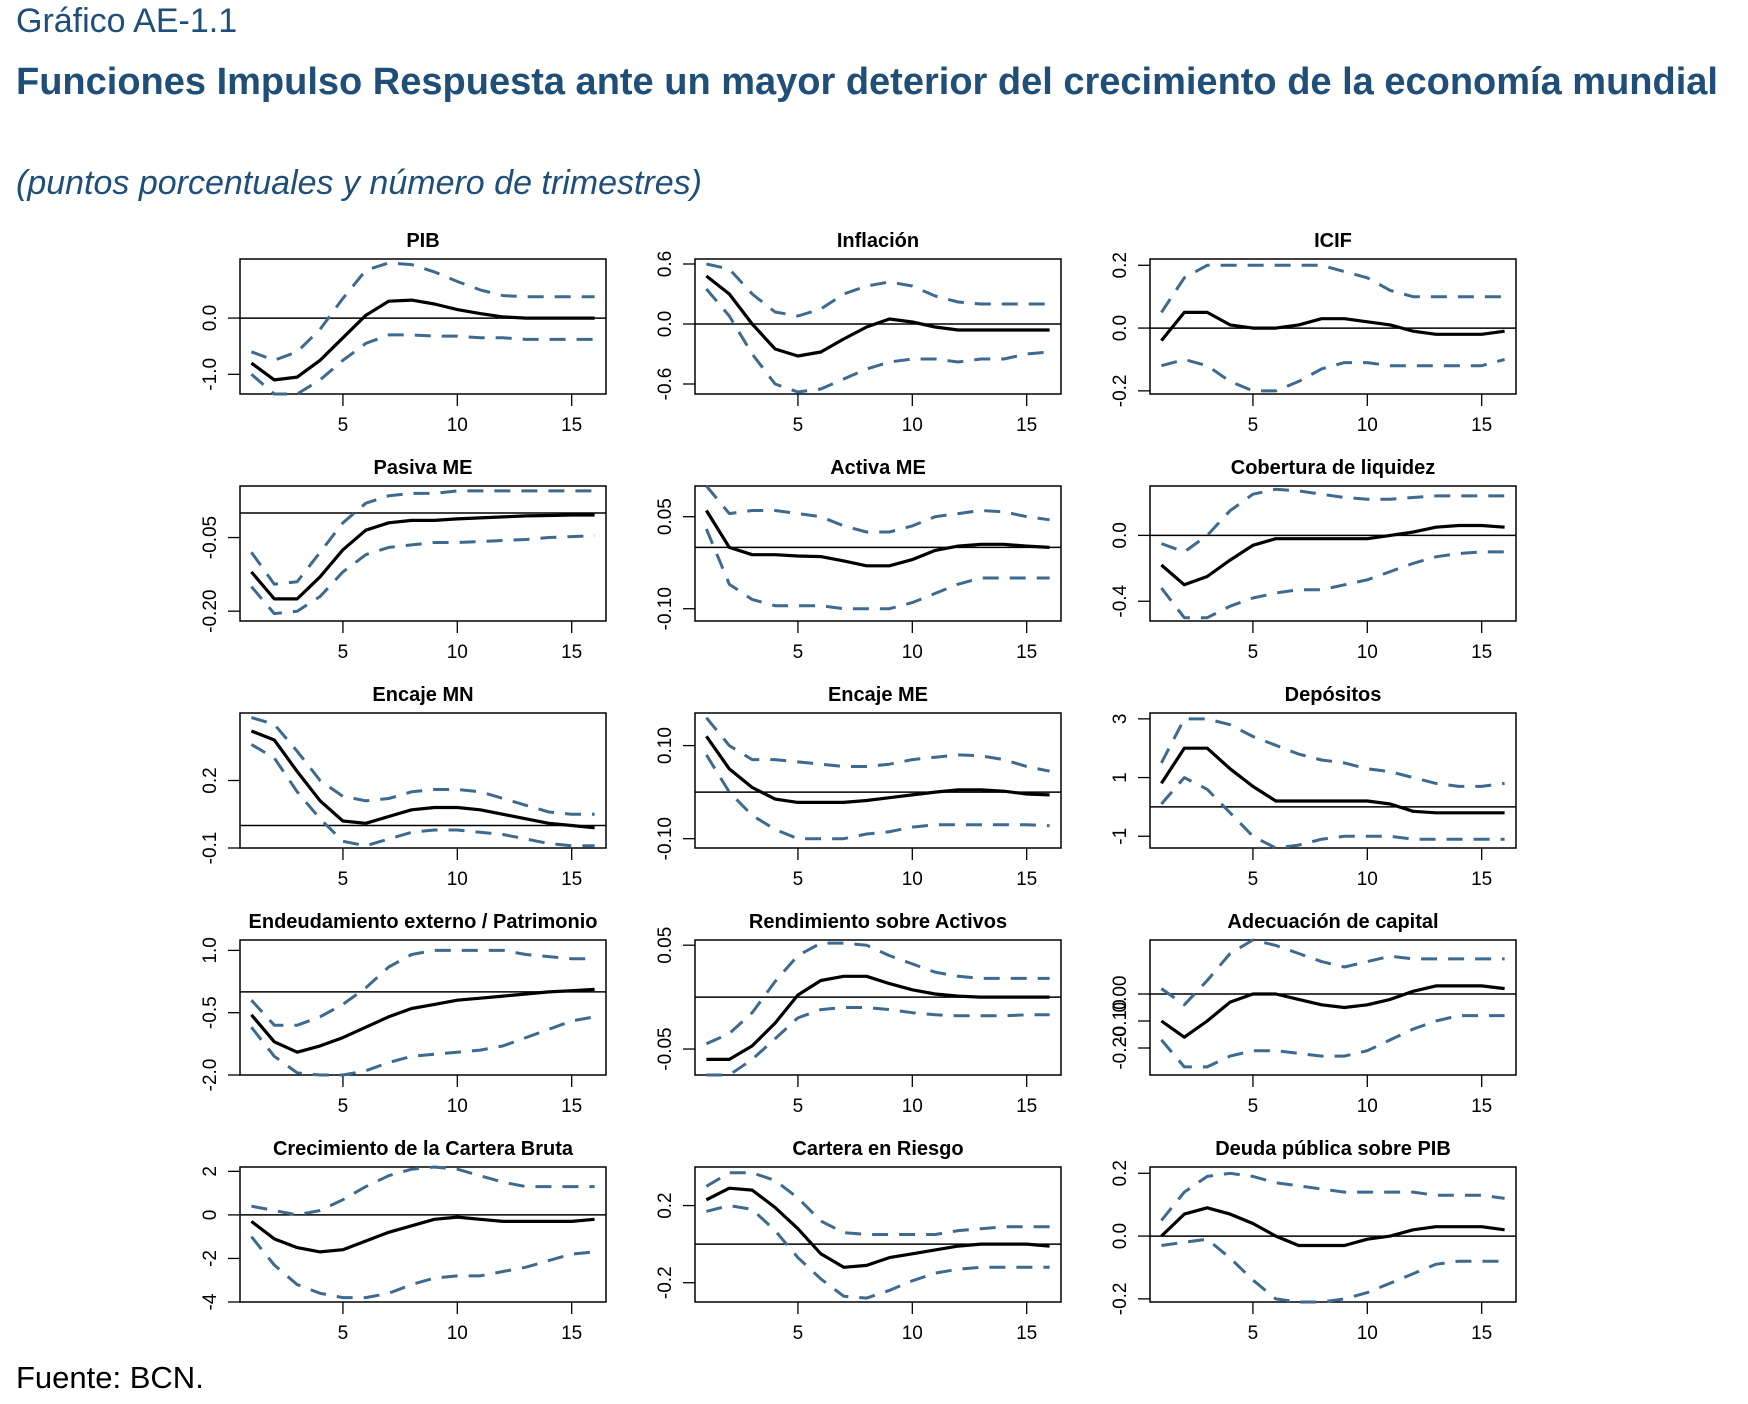 The width and height of the screenshot is (1748, 1404). Describe the element at coordinates (423, 922) in the screenshot. I see `panel-title: Endeudamiento externo / Patrimonio` at that location.